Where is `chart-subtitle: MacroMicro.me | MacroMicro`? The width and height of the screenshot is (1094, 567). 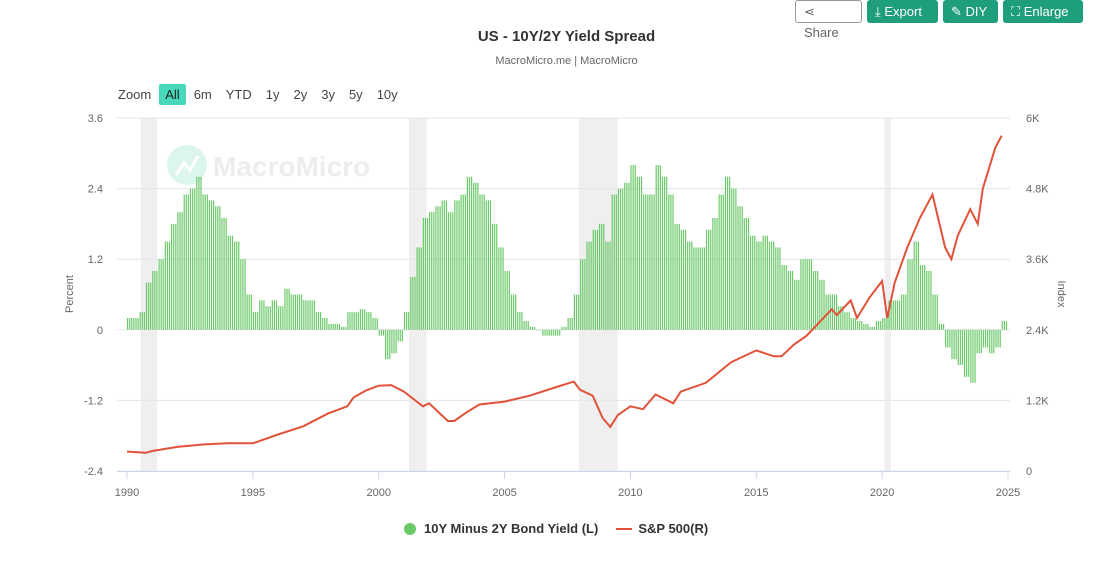 chart-subtitle: MacroMicro.me | MacroMicro is located at coordinates (566, 61).